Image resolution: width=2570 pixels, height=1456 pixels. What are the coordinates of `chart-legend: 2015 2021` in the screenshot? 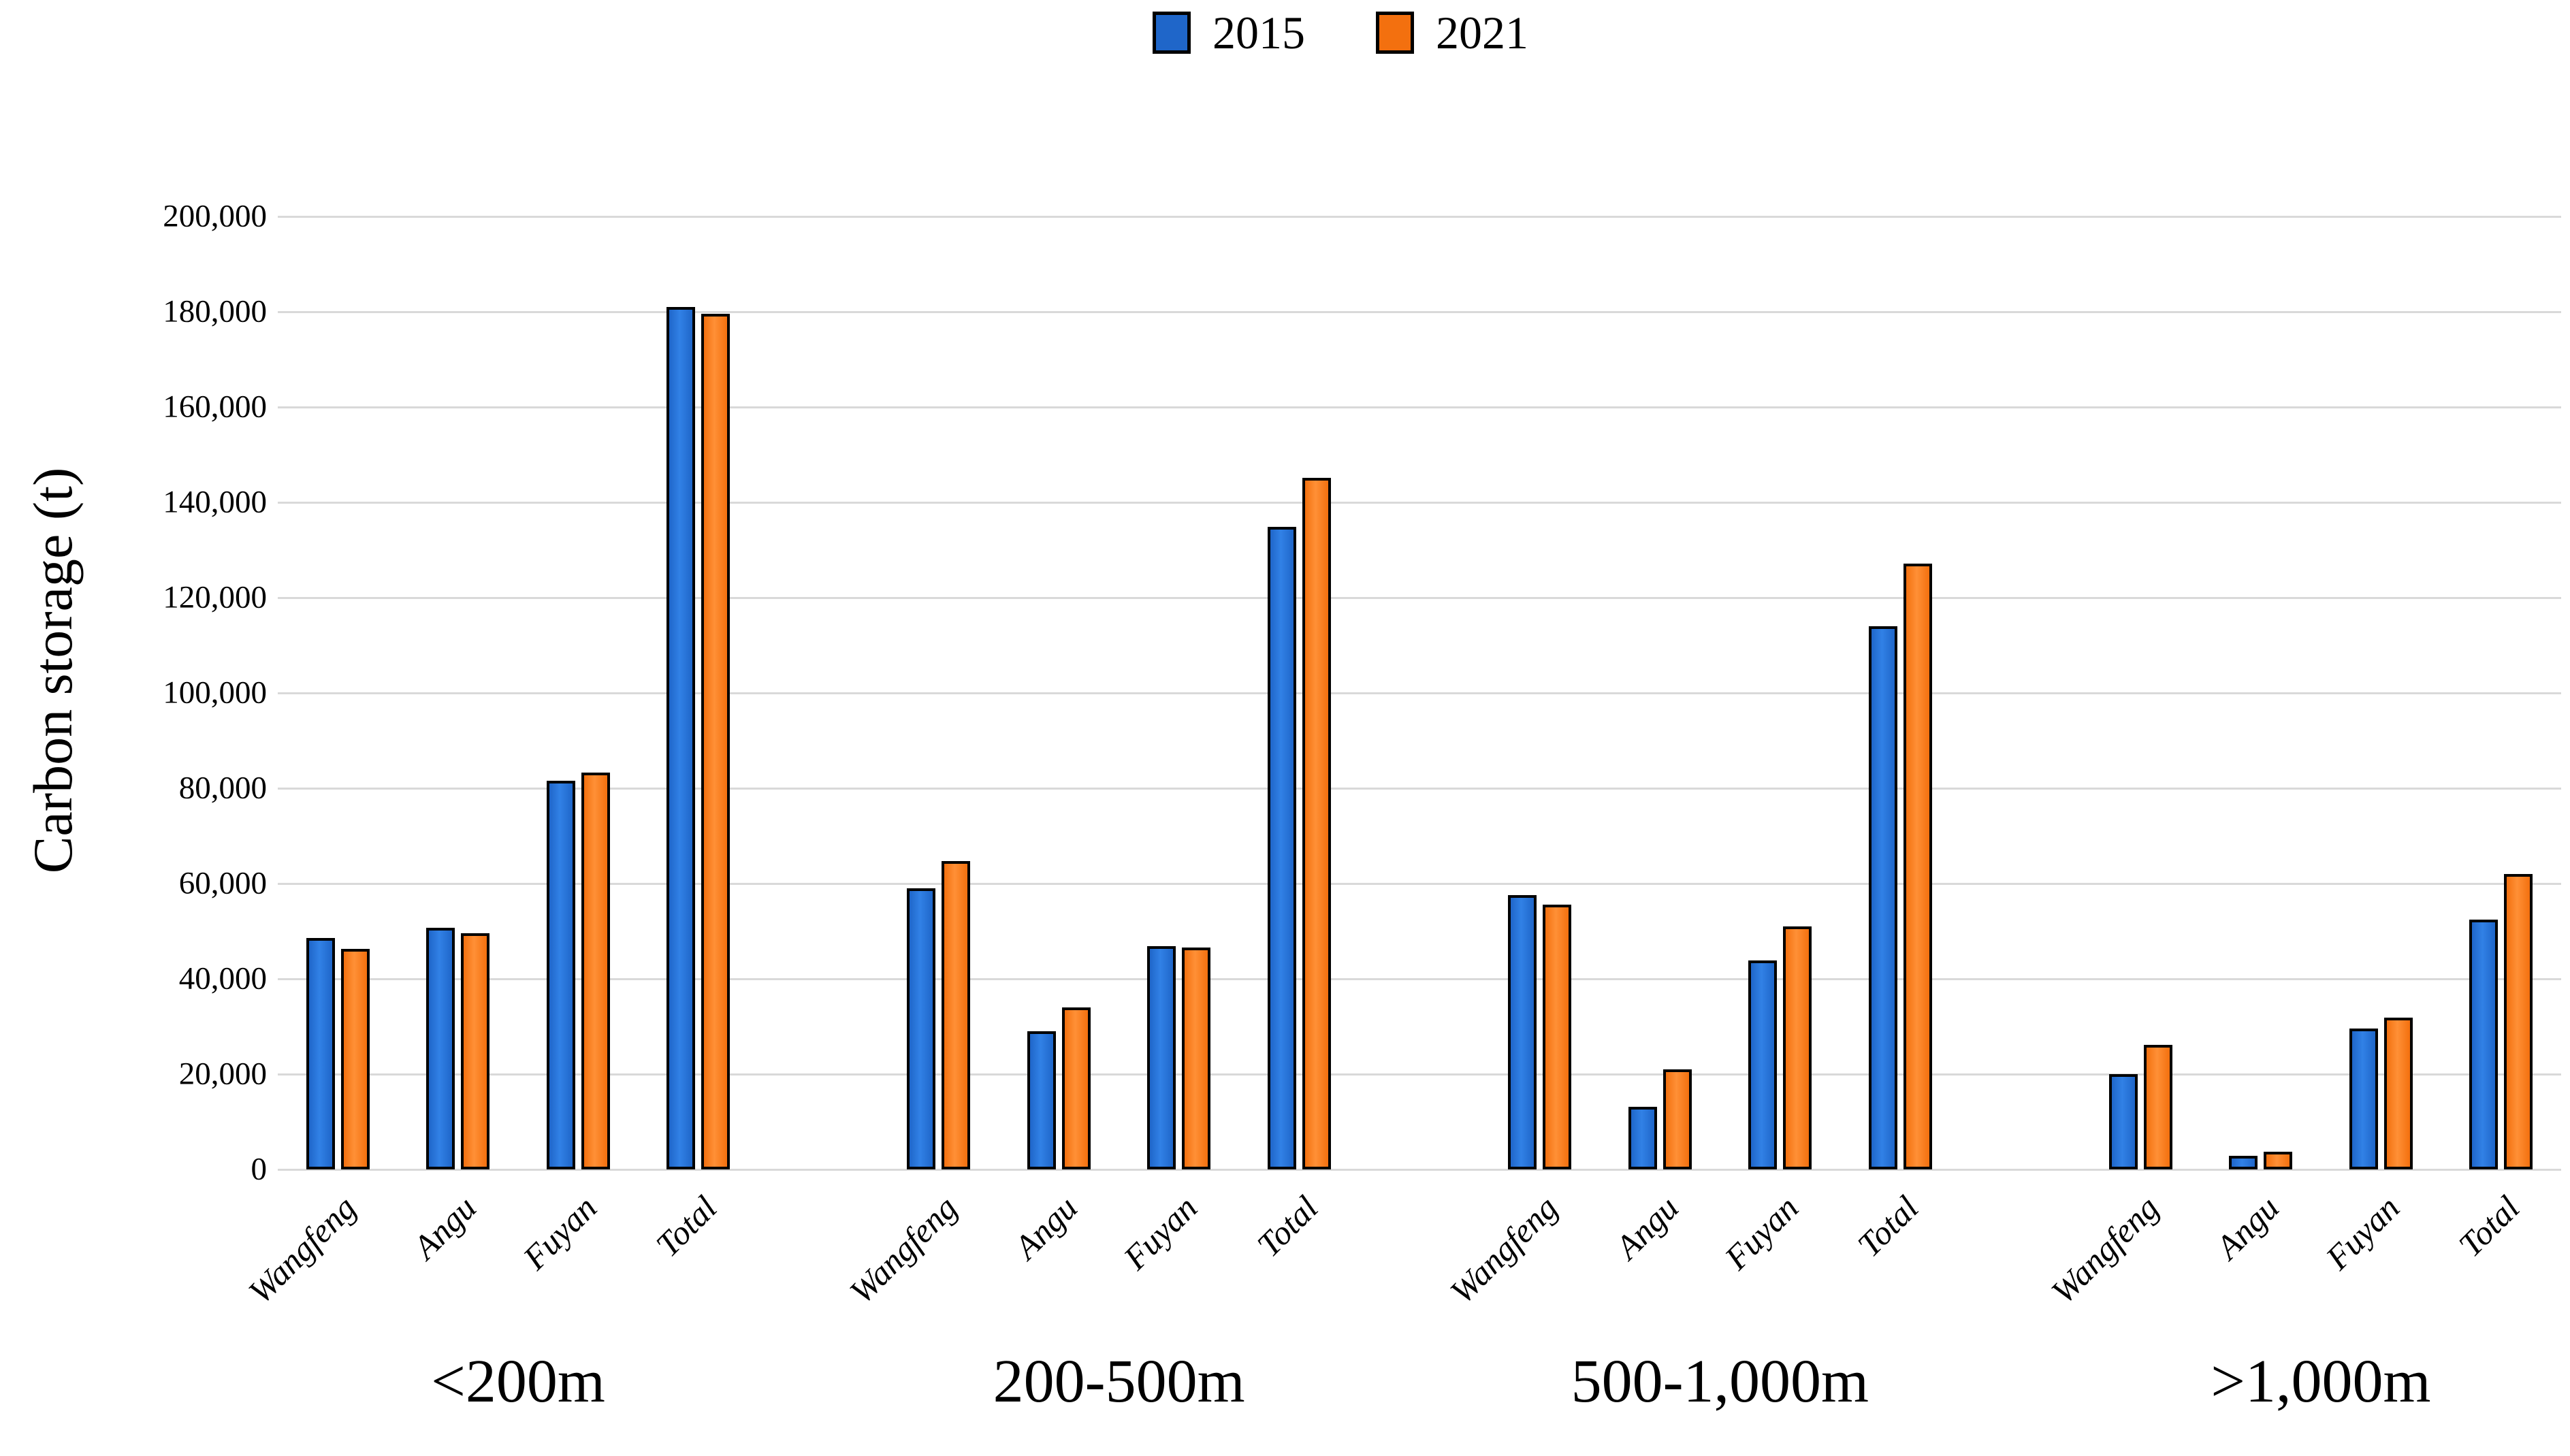 It's located at (1341, 33).